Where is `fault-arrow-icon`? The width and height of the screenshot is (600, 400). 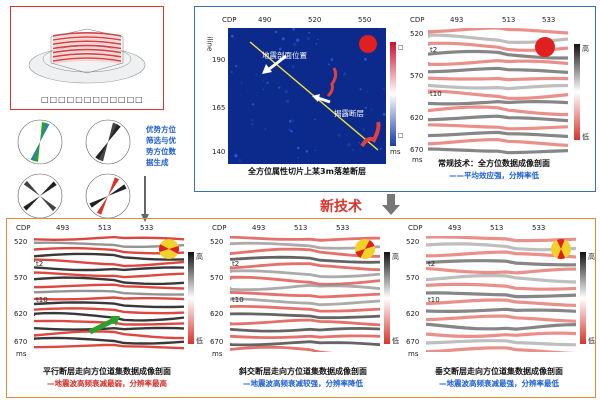
fault-arrow-icon is located at coordinates (104, 325).